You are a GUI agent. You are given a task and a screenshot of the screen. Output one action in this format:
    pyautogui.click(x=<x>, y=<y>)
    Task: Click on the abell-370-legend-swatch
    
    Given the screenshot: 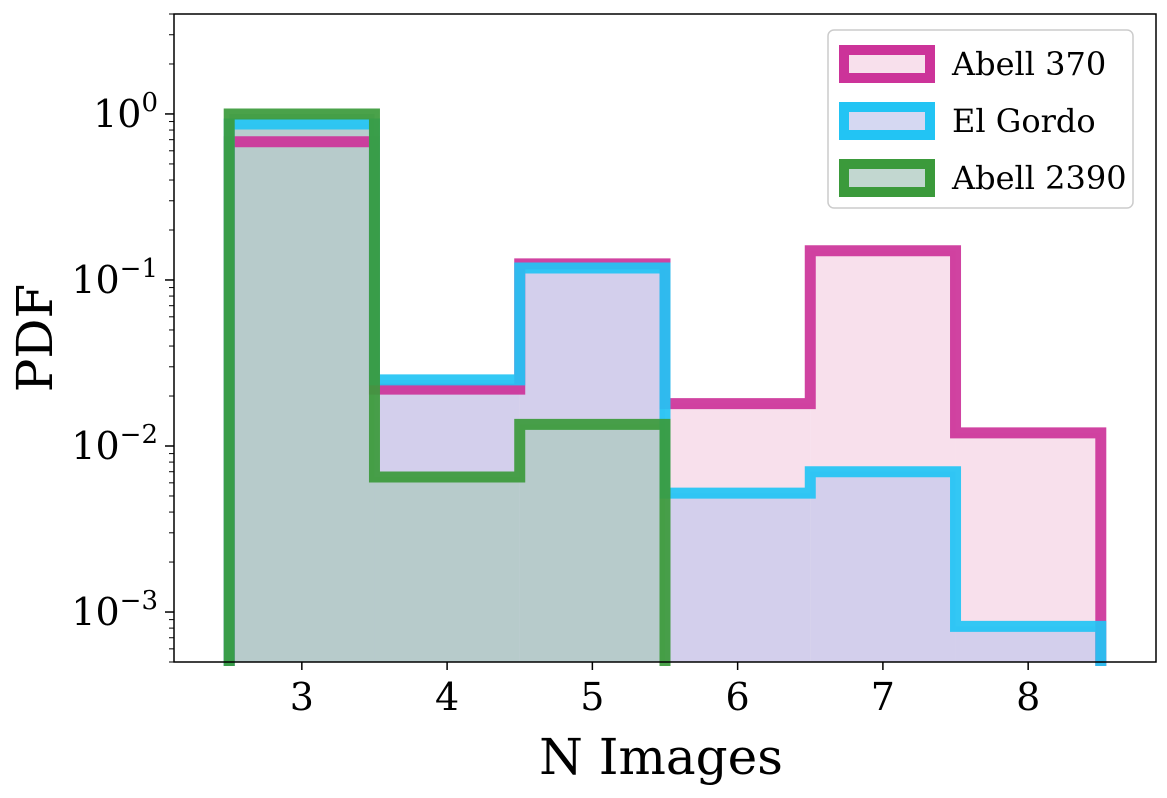 What is the action you would take?
    pyautogui.click(x=887, y=64)
    